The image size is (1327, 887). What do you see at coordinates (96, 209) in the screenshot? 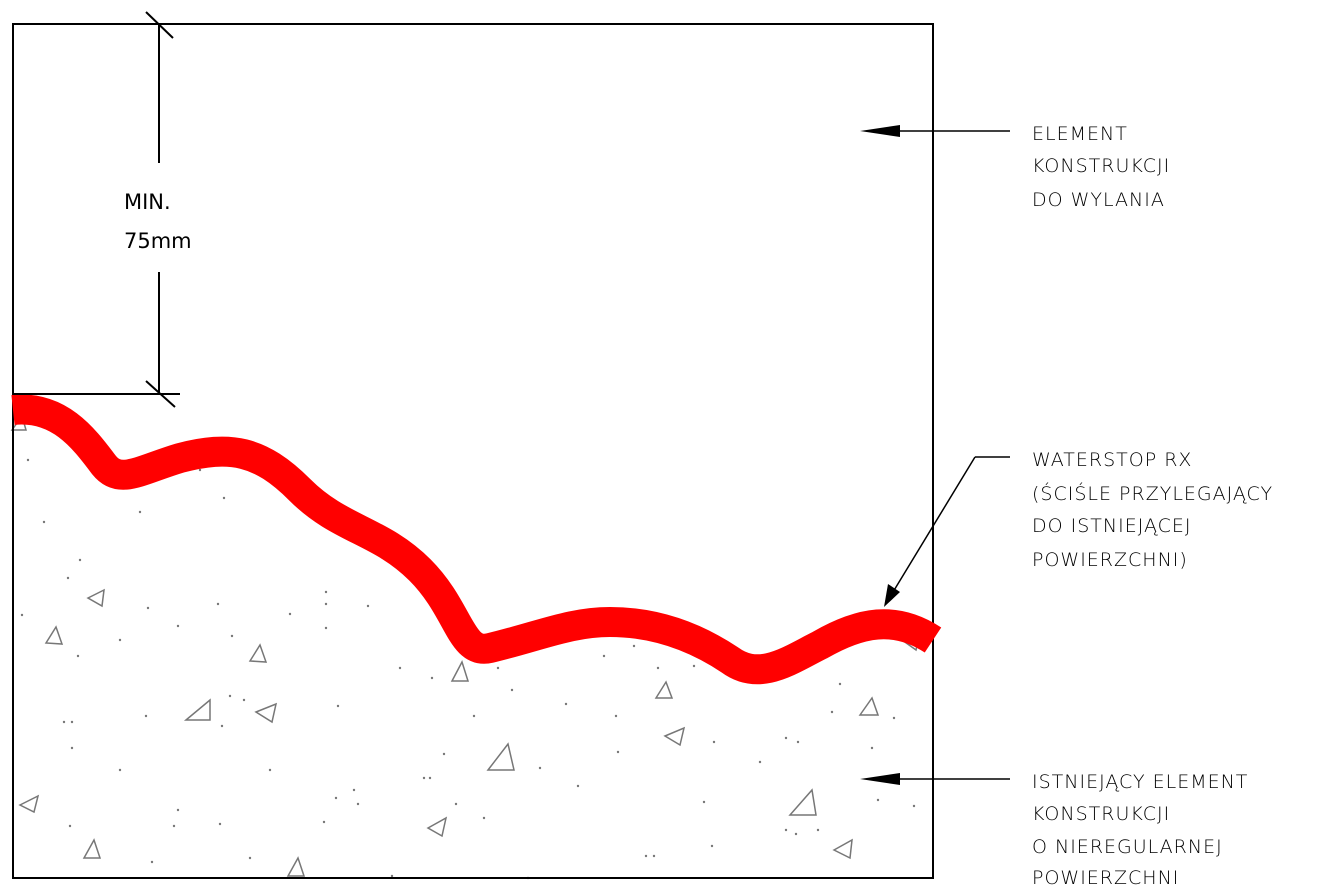
I see `dimension-min-75mm` at bounding box center [96, 209].